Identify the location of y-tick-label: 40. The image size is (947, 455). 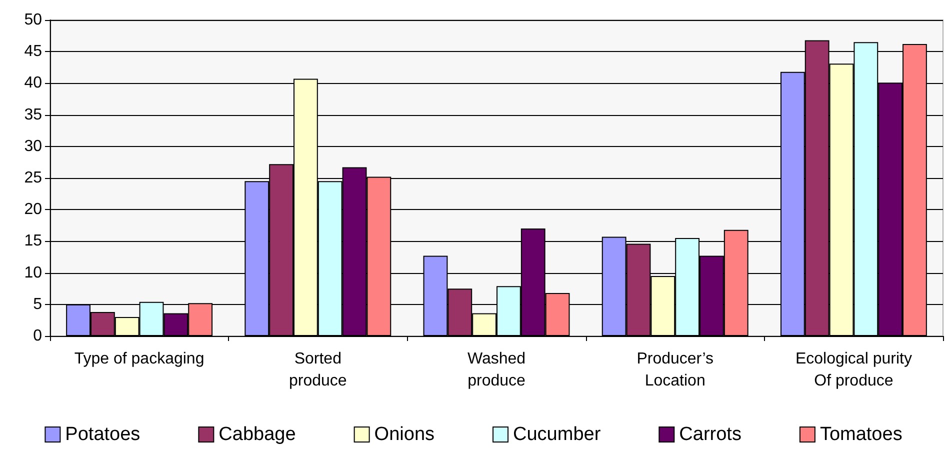
(33, 83).